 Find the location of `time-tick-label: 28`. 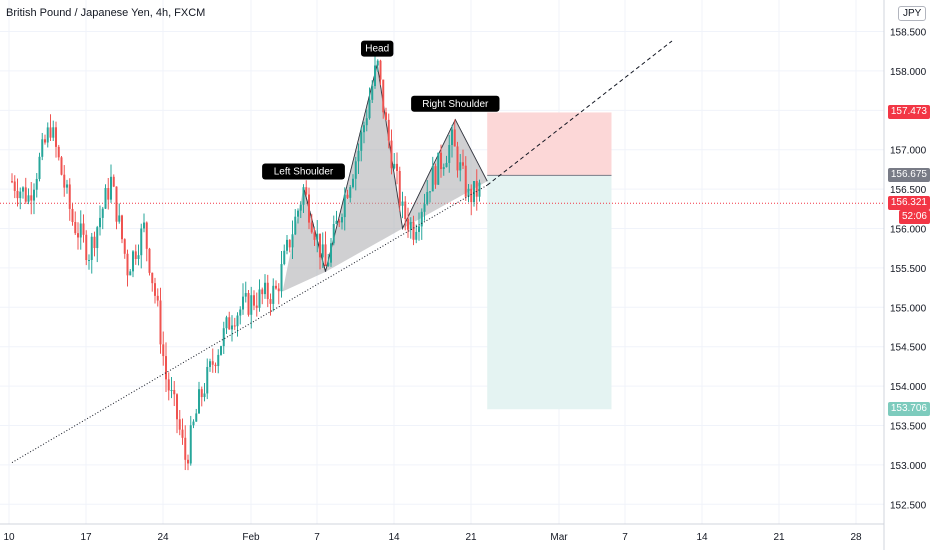

time-tick-label: 28 is located at coordinates (856, 537).